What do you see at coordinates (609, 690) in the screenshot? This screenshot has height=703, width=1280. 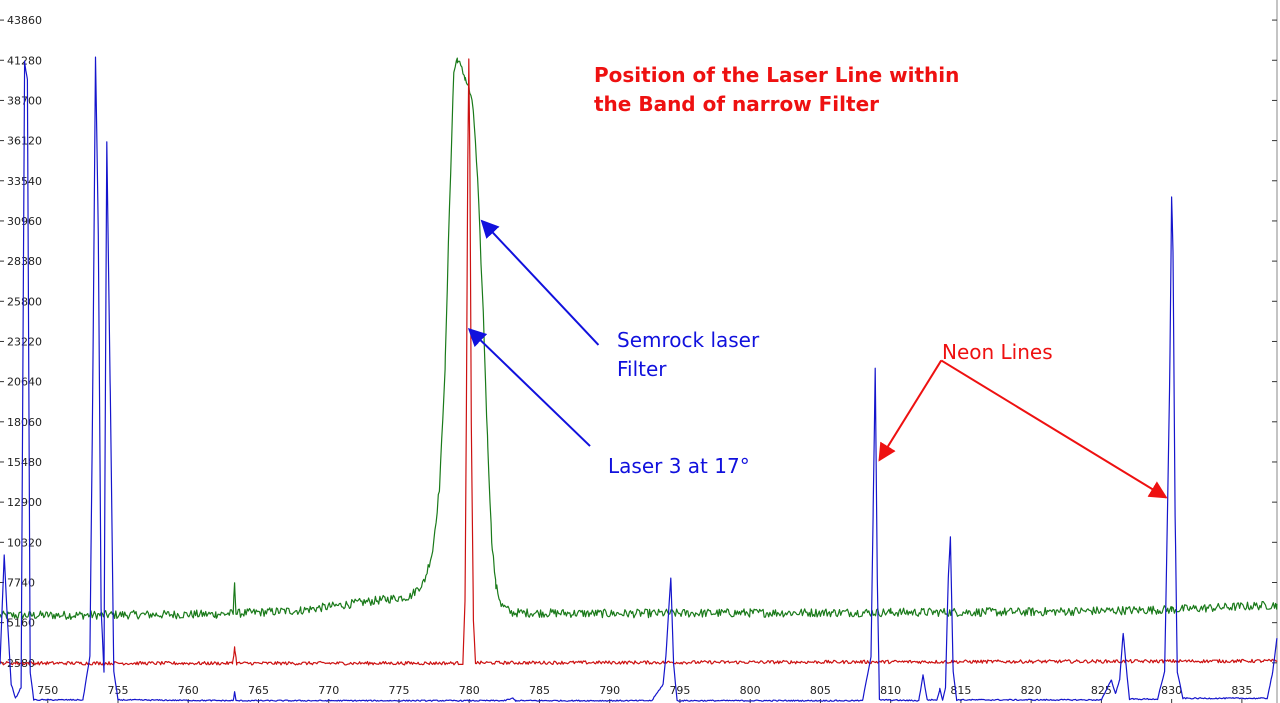 I see `x-tick-label: 790` at bounding box center [609, 690].